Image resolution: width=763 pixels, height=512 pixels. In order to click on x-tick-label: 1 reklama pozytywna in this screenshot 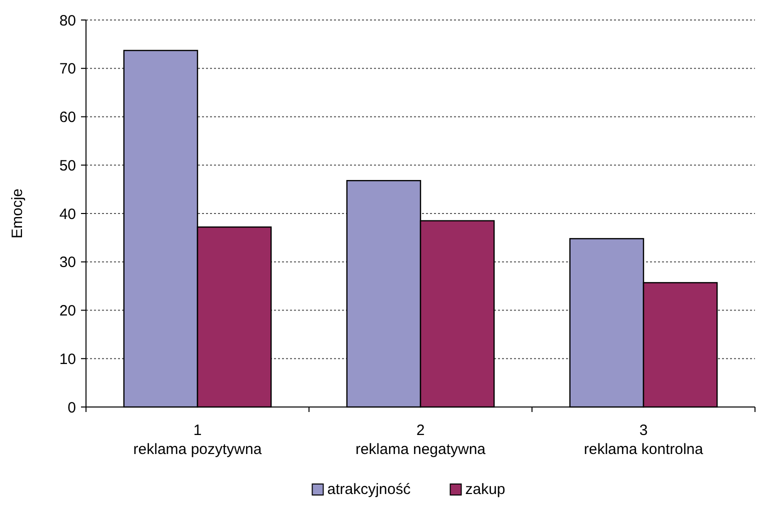, I will do `click(197, 440)`.